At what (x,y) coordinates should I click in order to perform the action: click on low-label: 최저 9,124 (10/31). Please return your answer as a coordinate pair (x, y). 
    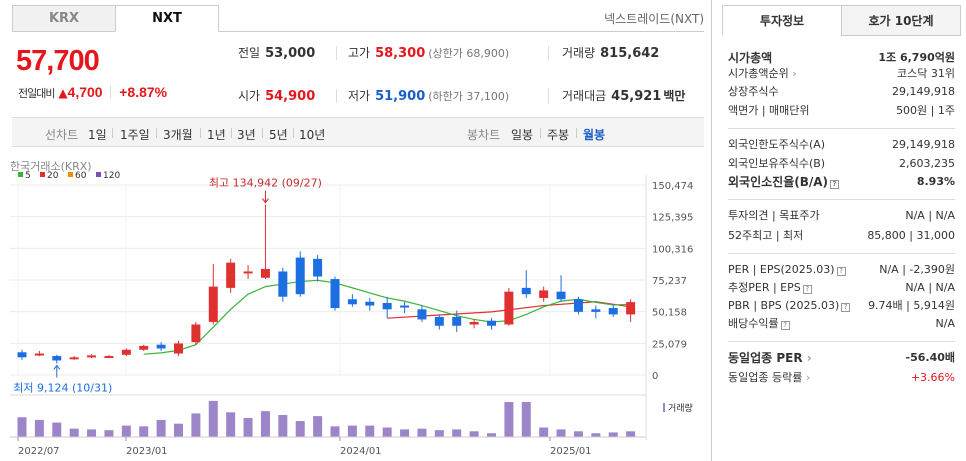
    Looking at the image, I should click on (62, 387).